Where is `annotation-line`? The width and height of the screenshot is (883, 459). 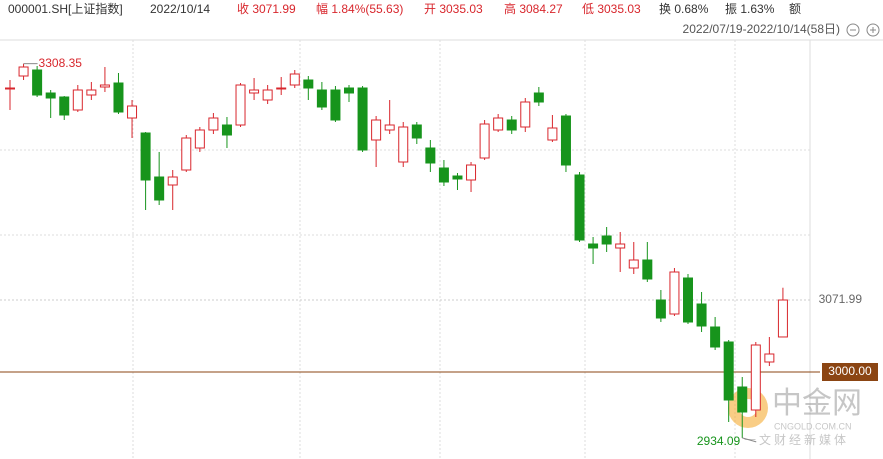 annotation-line is located at coordinates (749, 440).